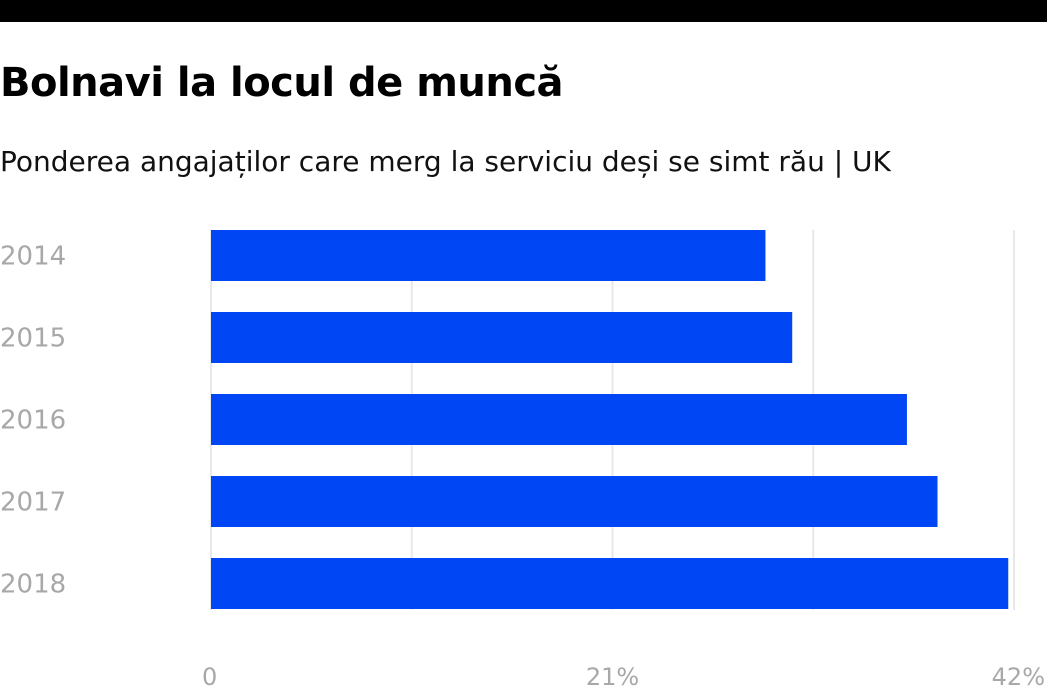  Describe the element at coordinates (610, 583) in the screenshot. I see `bar-2018` at that location.